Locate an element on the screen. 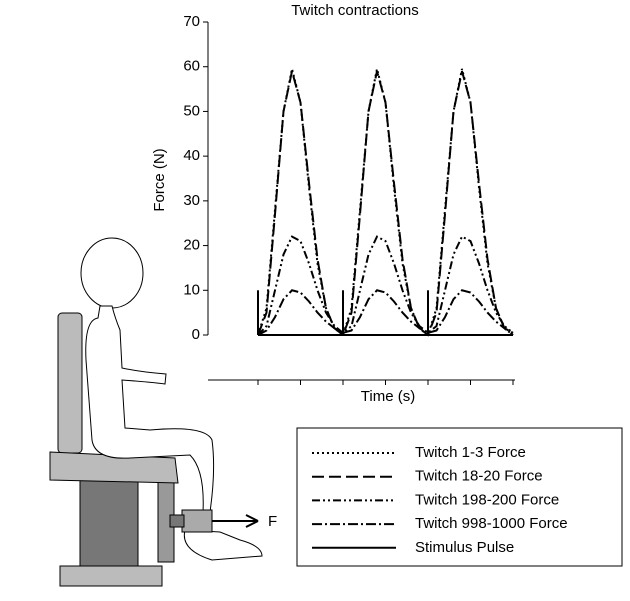  chart-title: Twitch contractions is located at coordinates (355, 10).